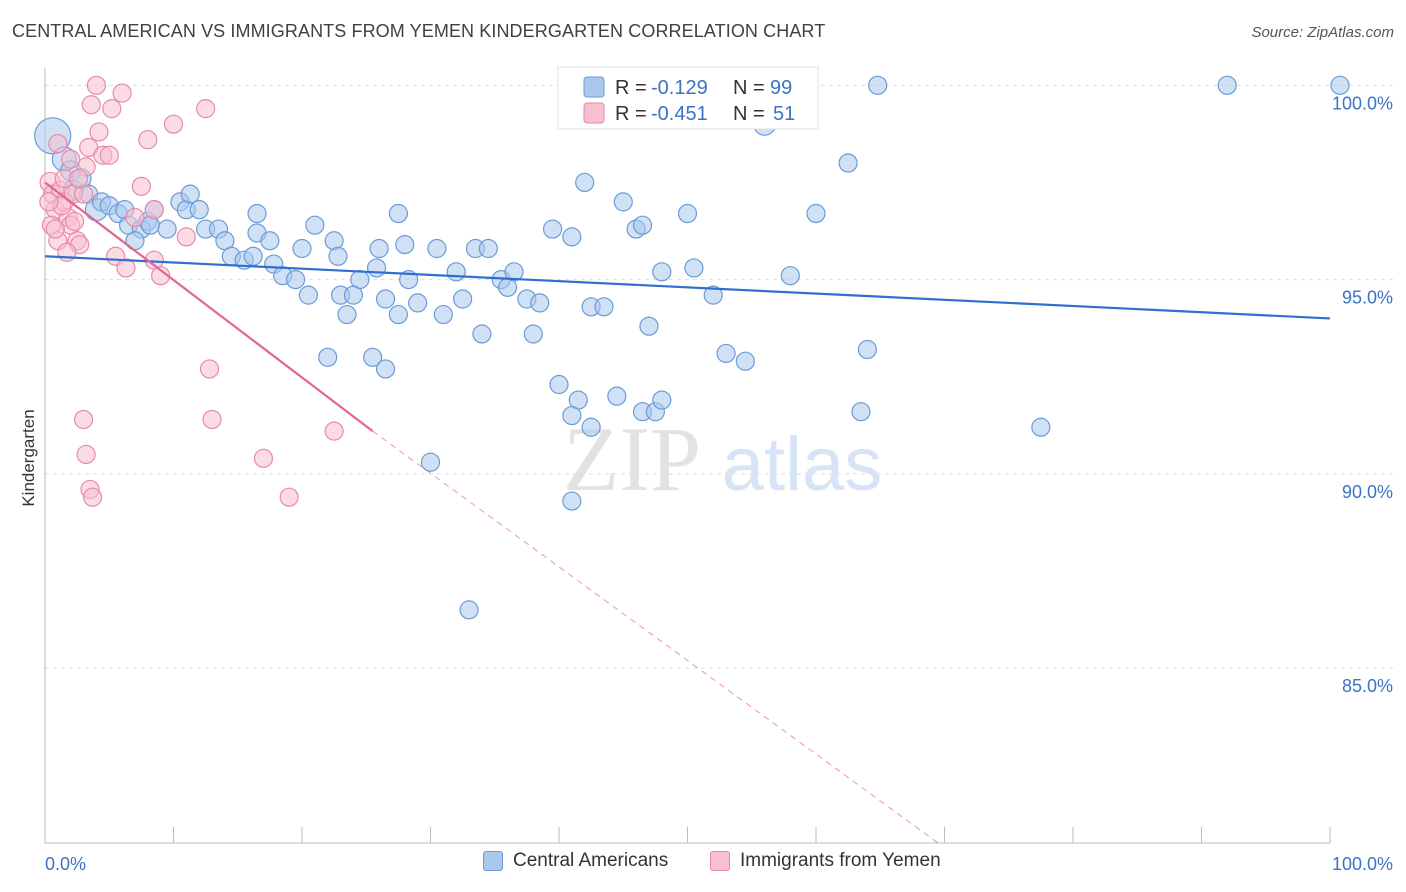  Describe the element at coordinates (781, 88) in the screenshot. I see `legend-n-value-1: 99` at that location.